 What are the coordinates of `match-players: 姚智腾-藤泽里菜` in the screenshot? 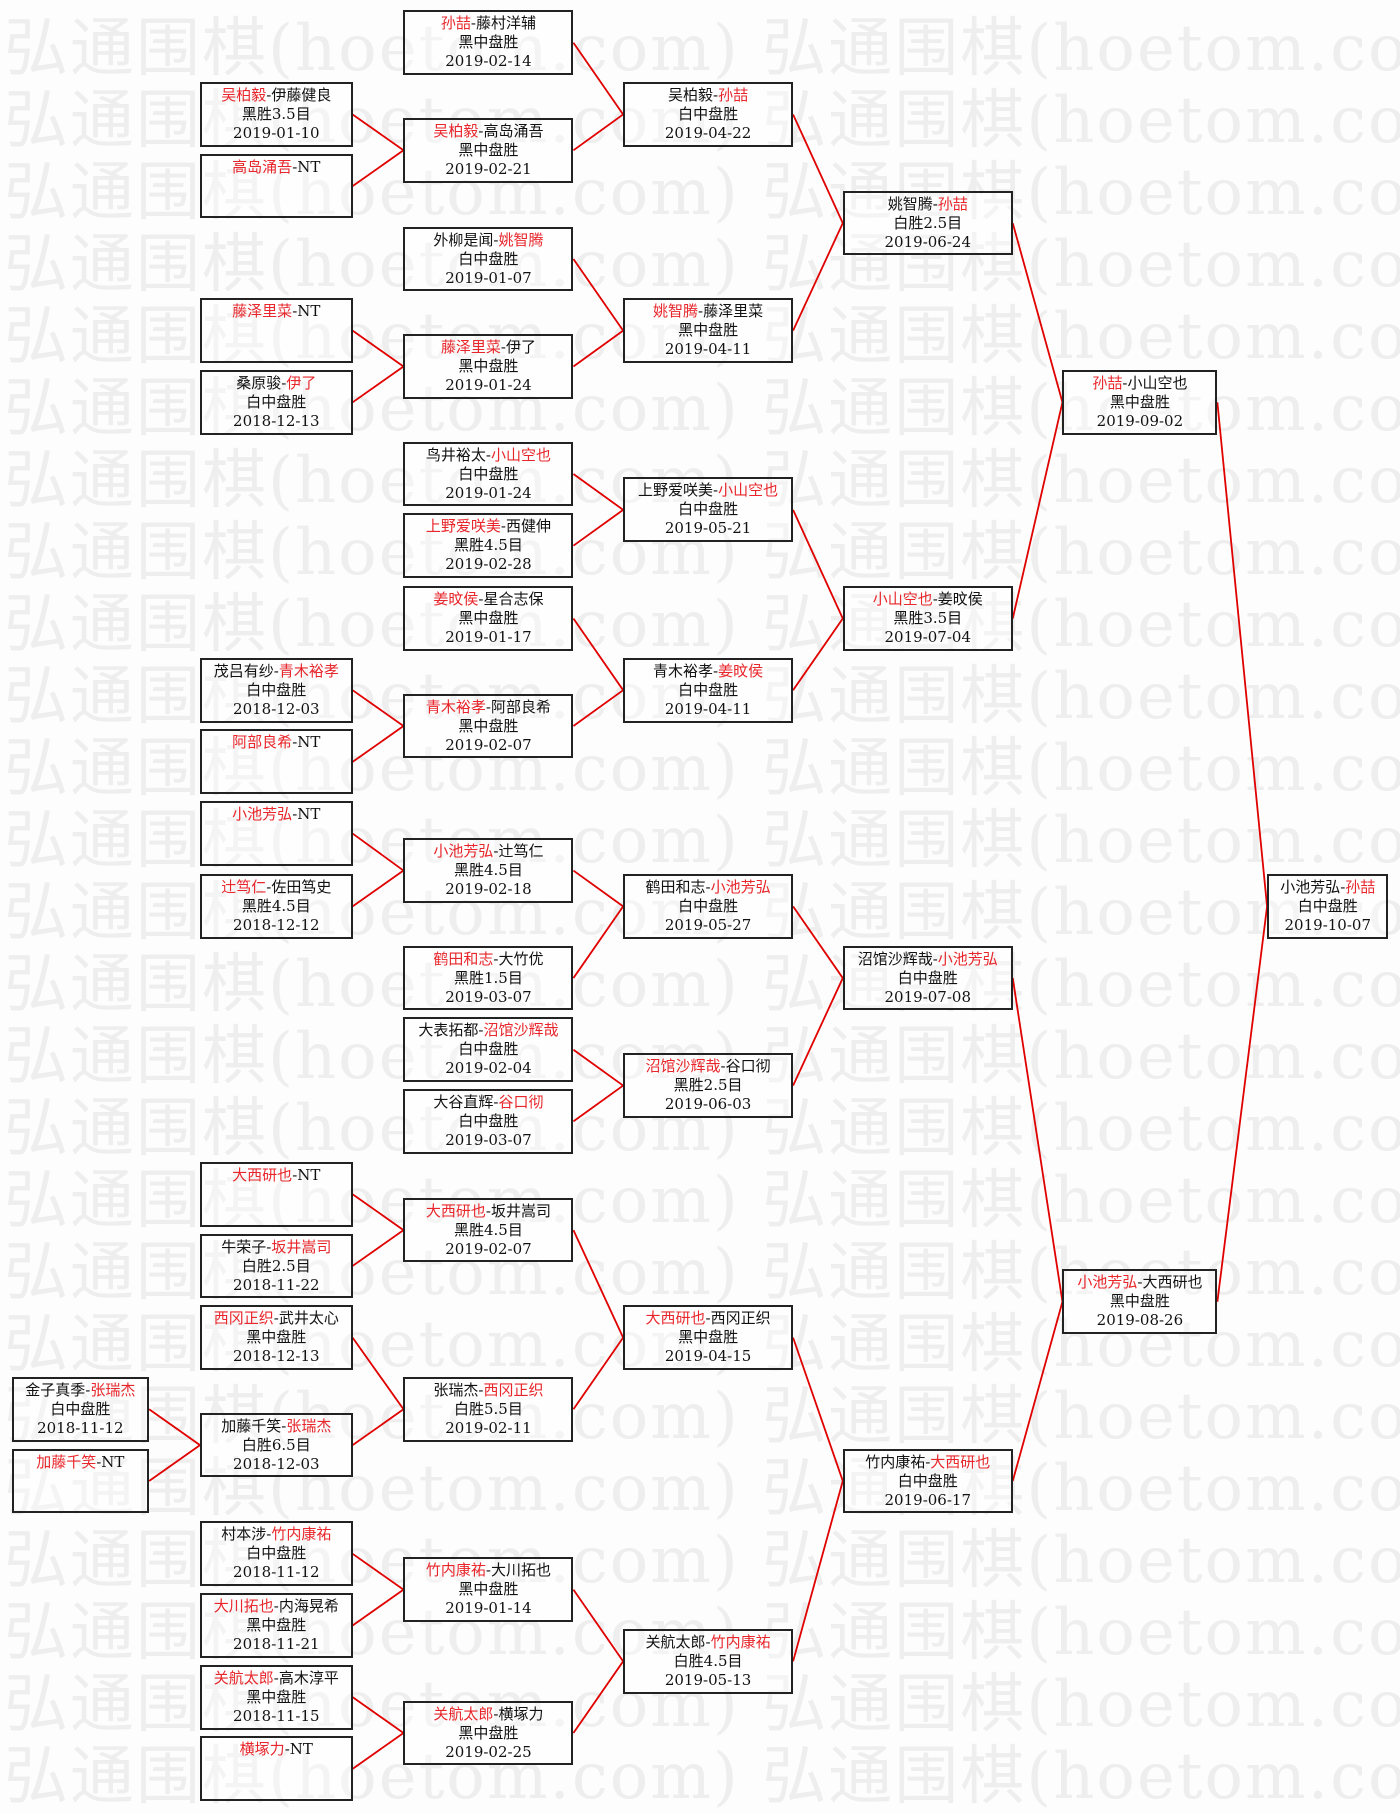 It's located at (708, 311).